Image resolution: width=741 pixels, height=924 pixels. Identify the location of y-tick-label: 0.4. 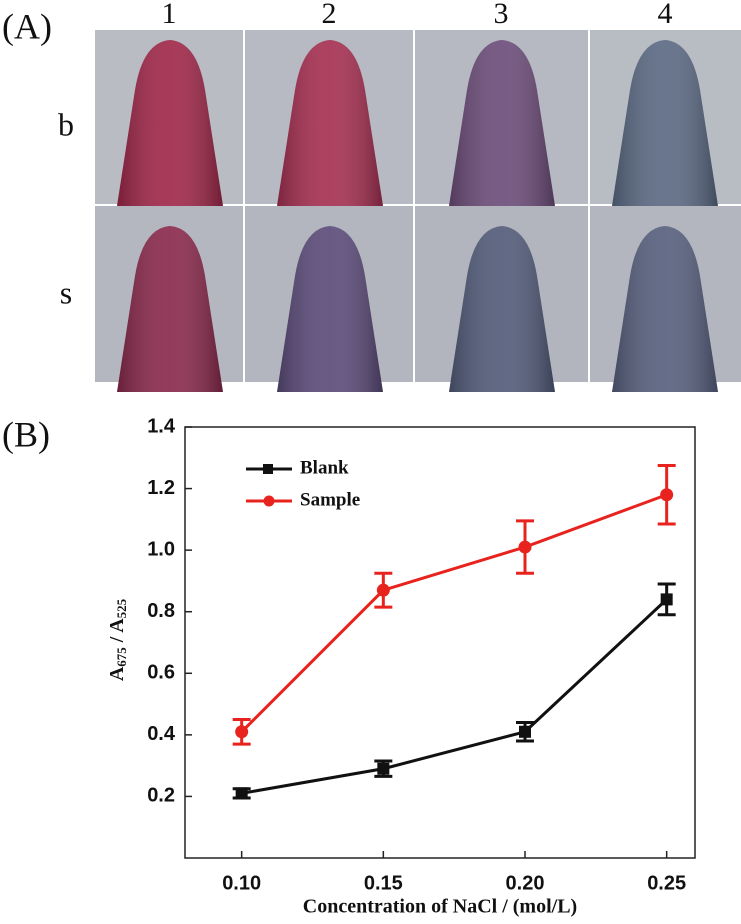
(161, 734).